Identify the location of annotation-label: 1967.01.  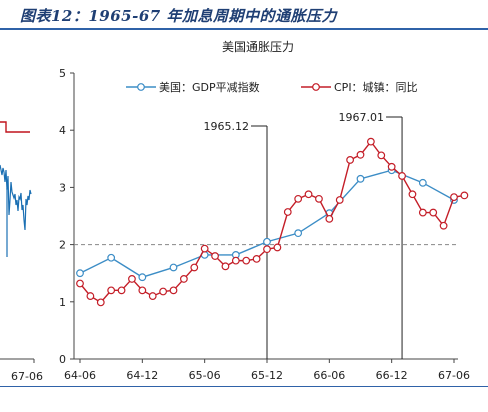
(362, 117).